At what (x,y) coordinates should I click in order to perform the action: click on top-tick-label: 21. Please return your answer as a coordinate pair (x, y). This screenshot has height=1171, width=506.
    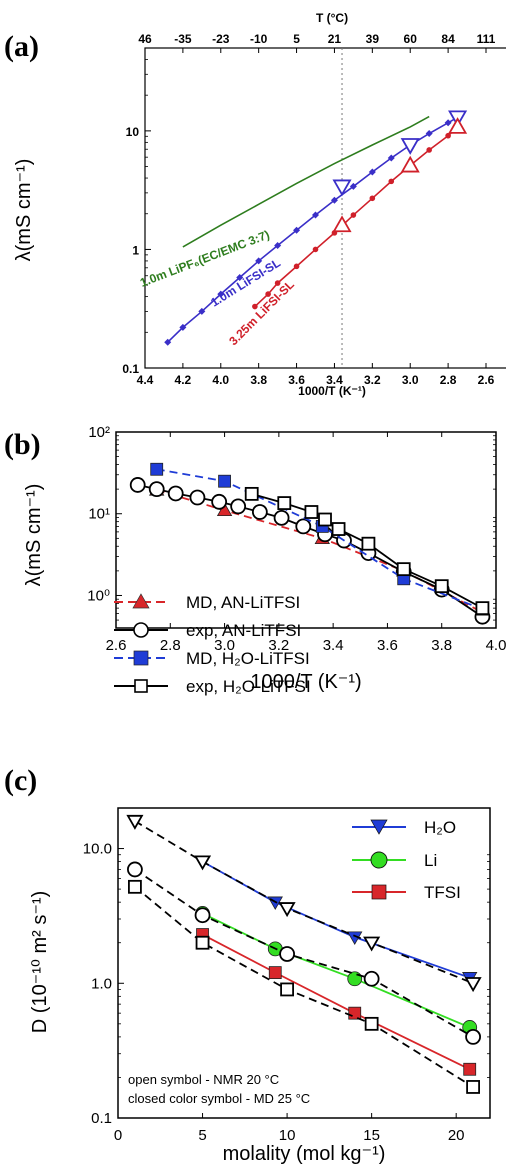
    Looking at the image, I should click on (335, 39).